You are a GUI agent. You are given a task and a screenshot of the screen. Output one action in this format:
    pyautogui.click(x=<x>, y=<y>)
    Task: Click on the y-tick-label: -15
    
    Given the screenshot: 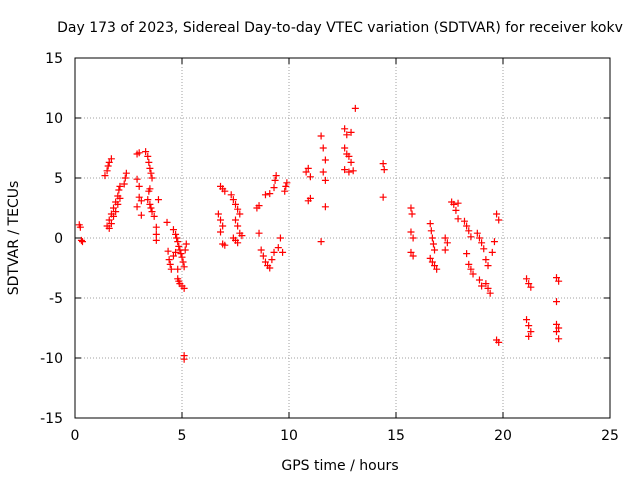 What is the action you would take?
    pyautogui.click(x=51, y=419)
    